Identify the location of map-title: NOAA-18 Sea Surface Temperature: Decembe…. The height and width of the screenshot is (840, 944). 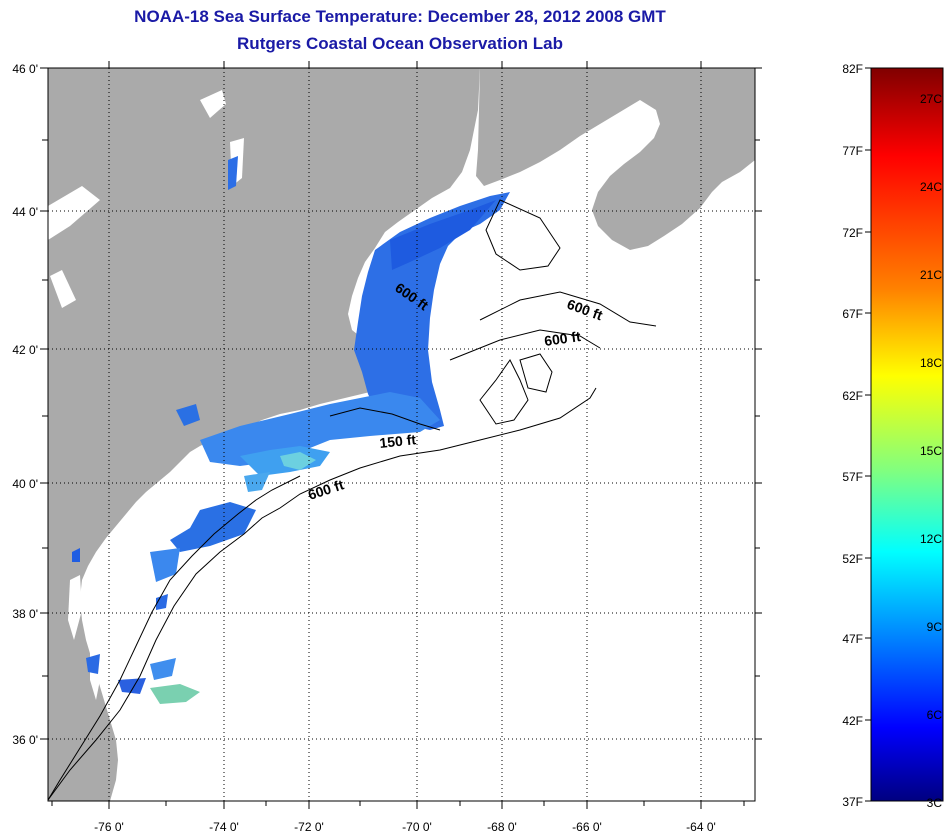
(400, 16).